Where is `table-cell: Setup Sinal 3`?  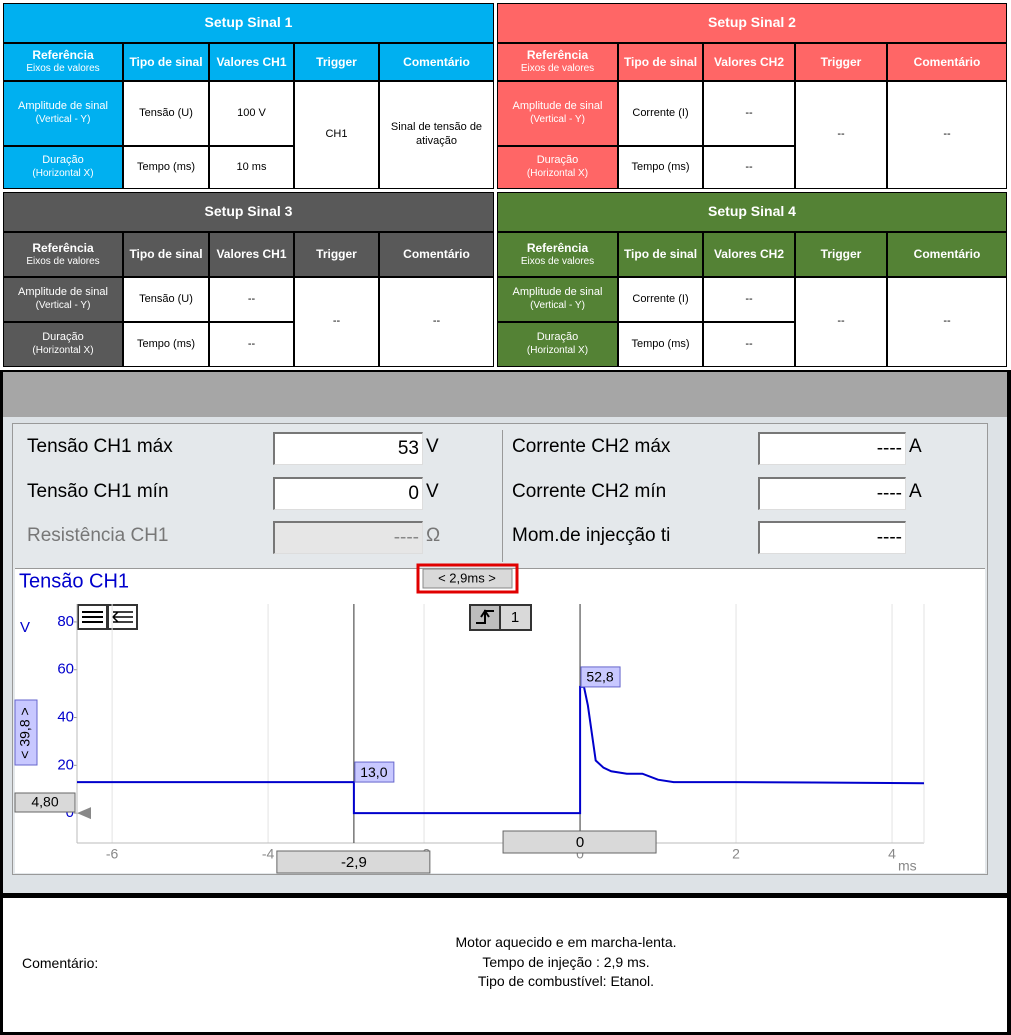
table-cell: Setup Sinal 3 is located at coordinates (248, 212).